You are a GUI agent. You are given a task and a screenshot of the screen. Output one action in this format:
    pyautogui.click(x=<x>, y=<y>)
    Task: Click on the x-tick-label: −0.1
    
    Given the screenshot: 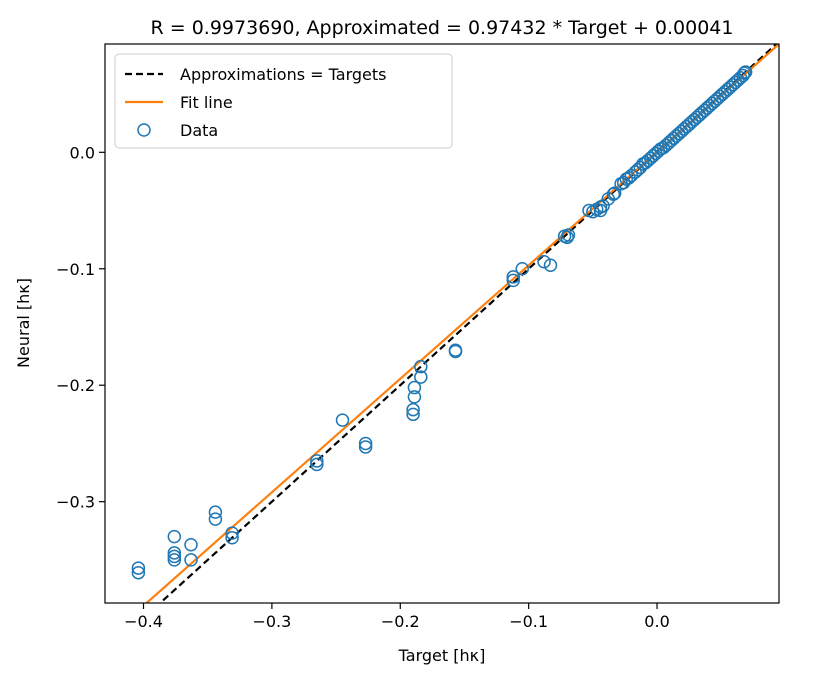 What is the action you would take?
    pyautogui.click(x=528, y=621)
    